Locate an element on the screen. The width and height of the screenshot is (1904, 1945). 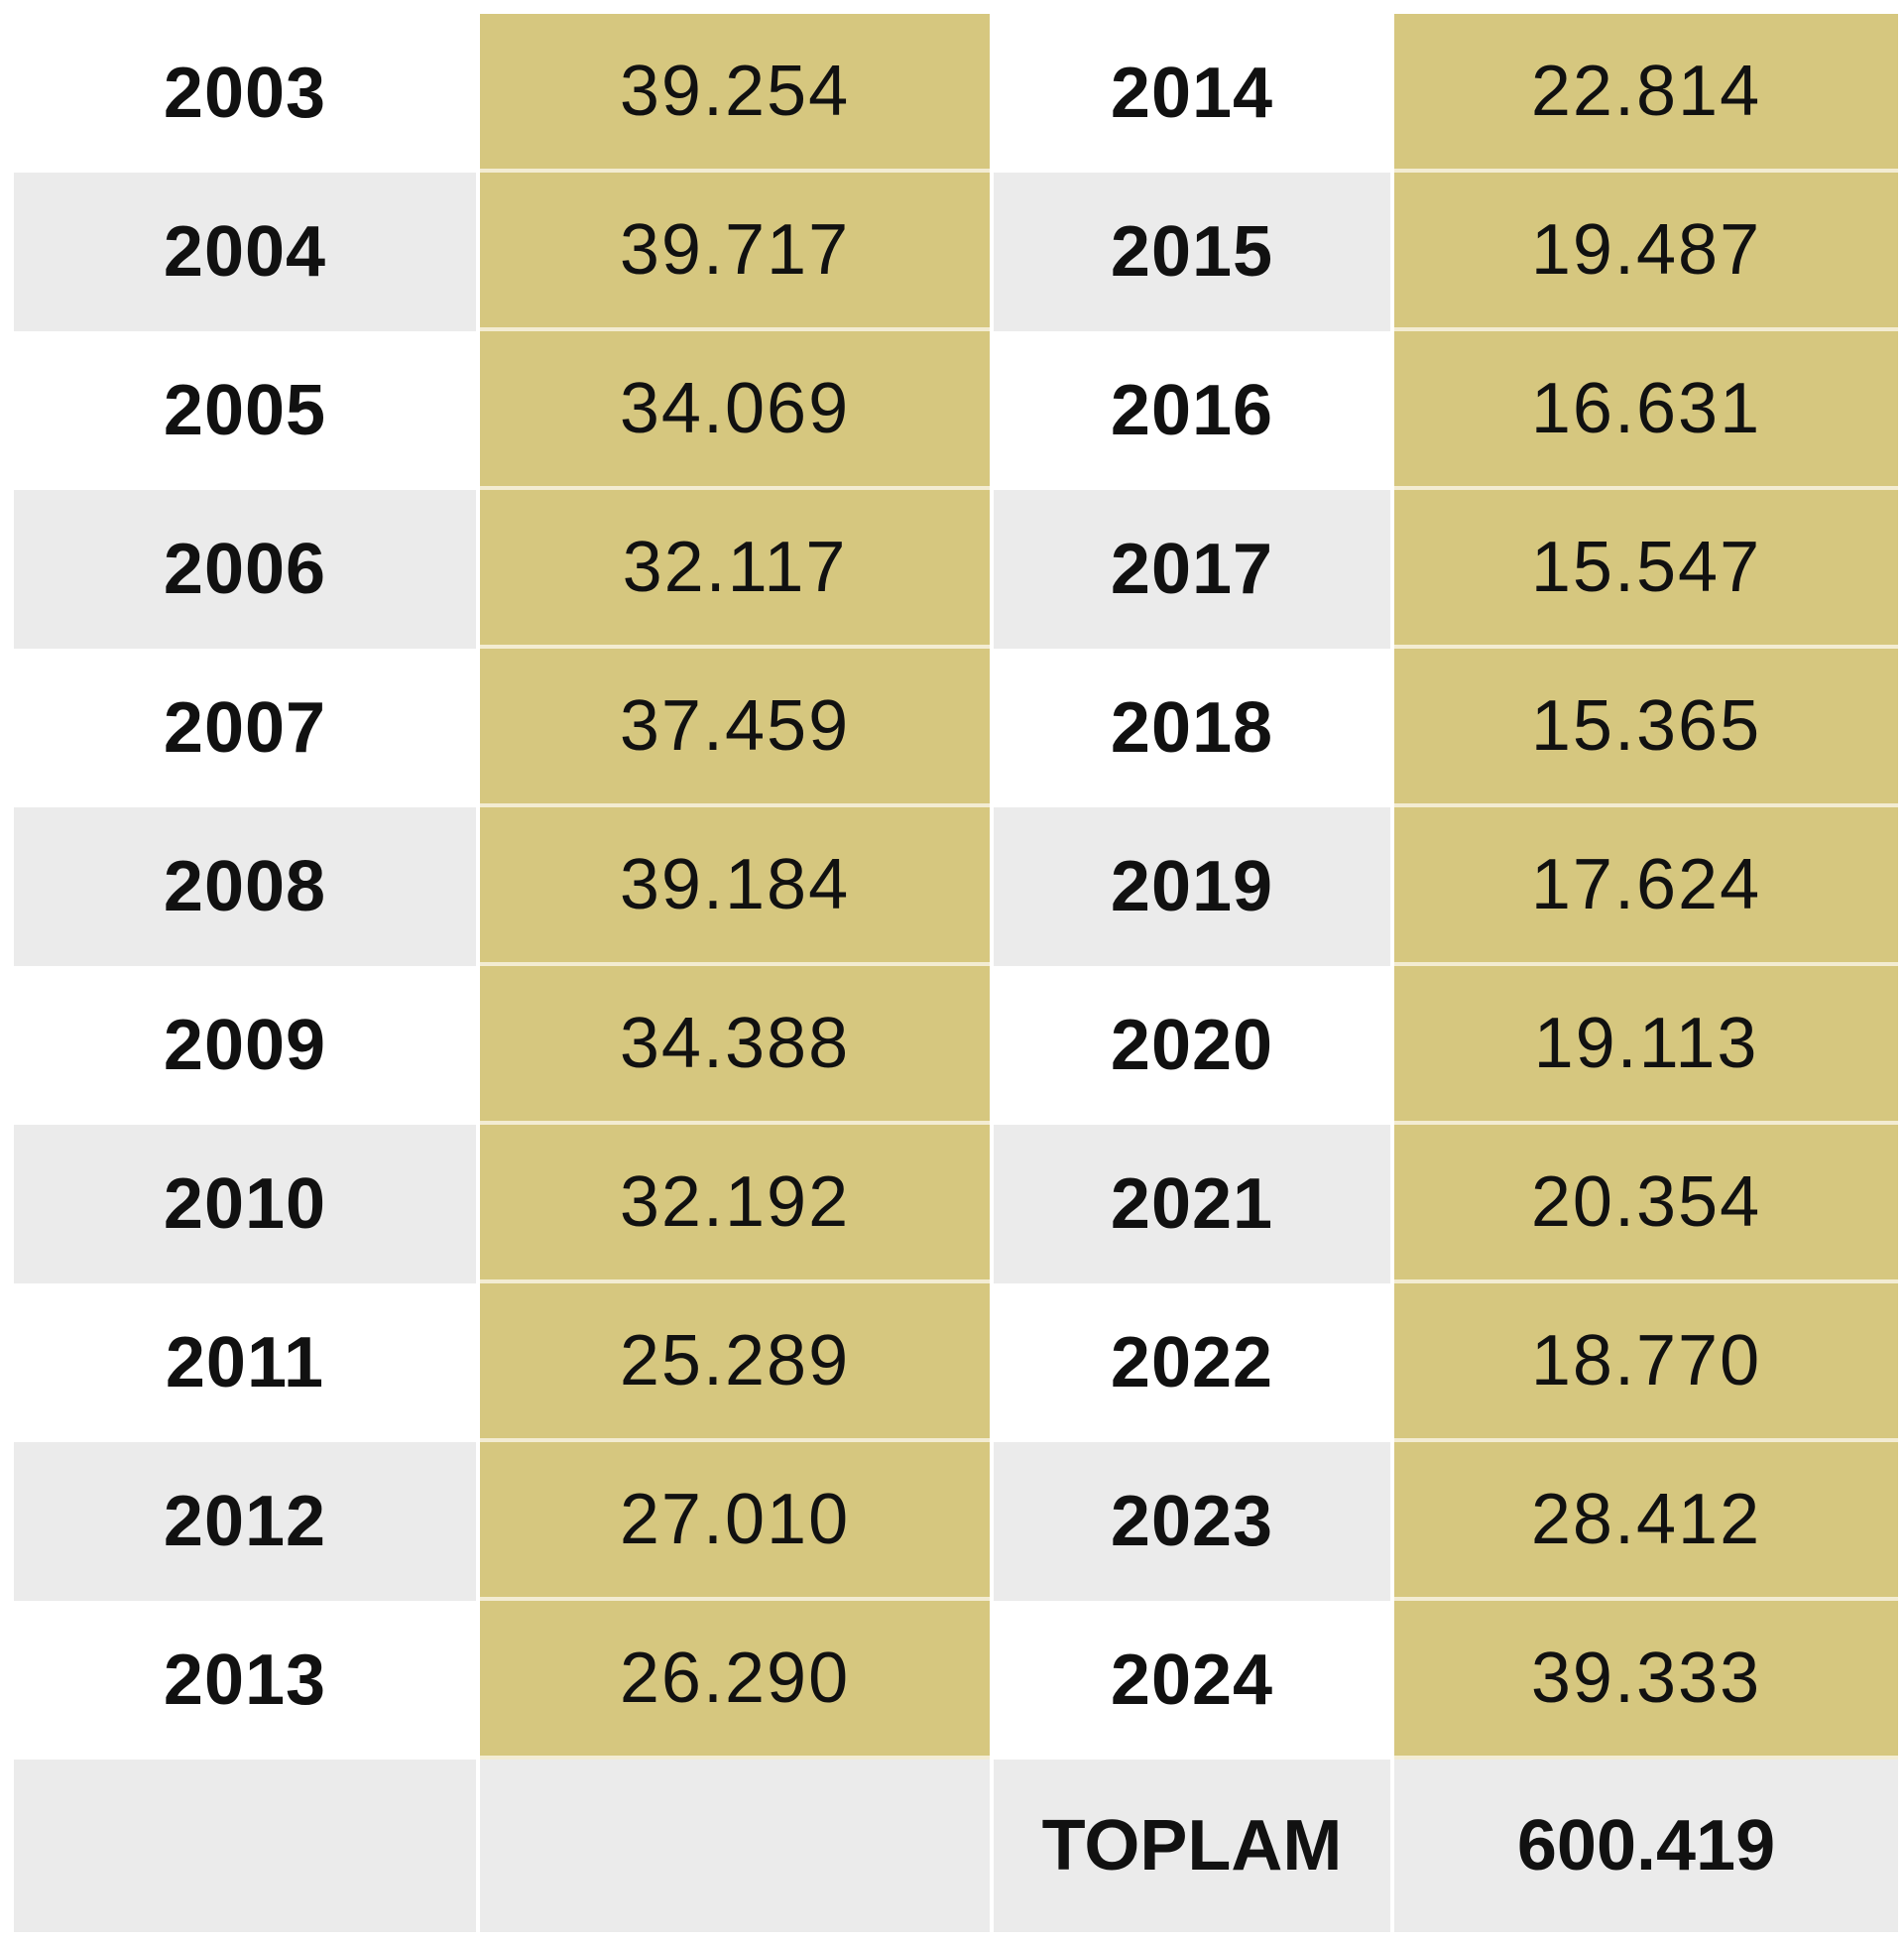
left-year-cell: 2010 is located at coordinates (245, 1204).